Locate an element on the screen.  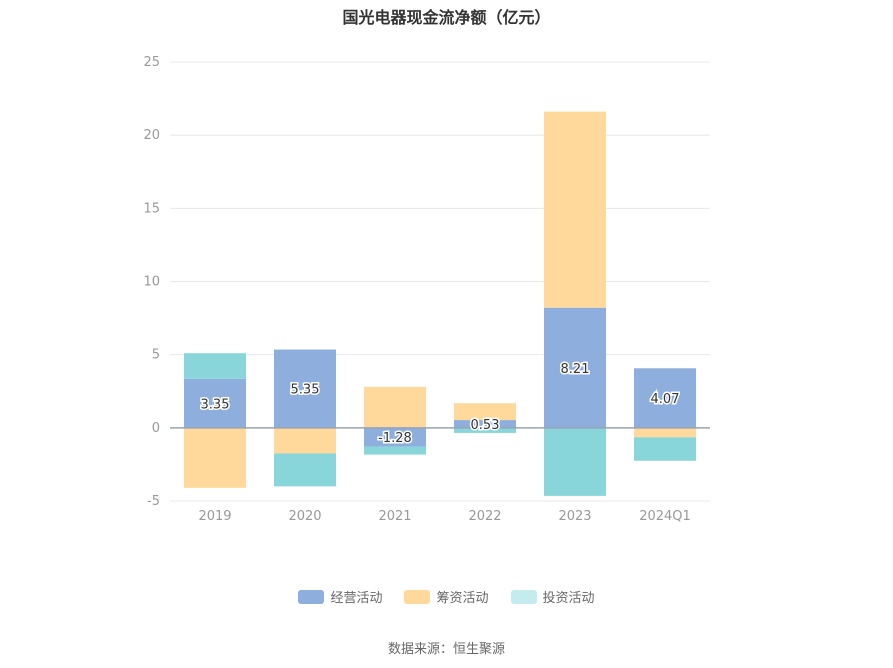
y-tick-label: -5 is located at coordinates (153, 501).